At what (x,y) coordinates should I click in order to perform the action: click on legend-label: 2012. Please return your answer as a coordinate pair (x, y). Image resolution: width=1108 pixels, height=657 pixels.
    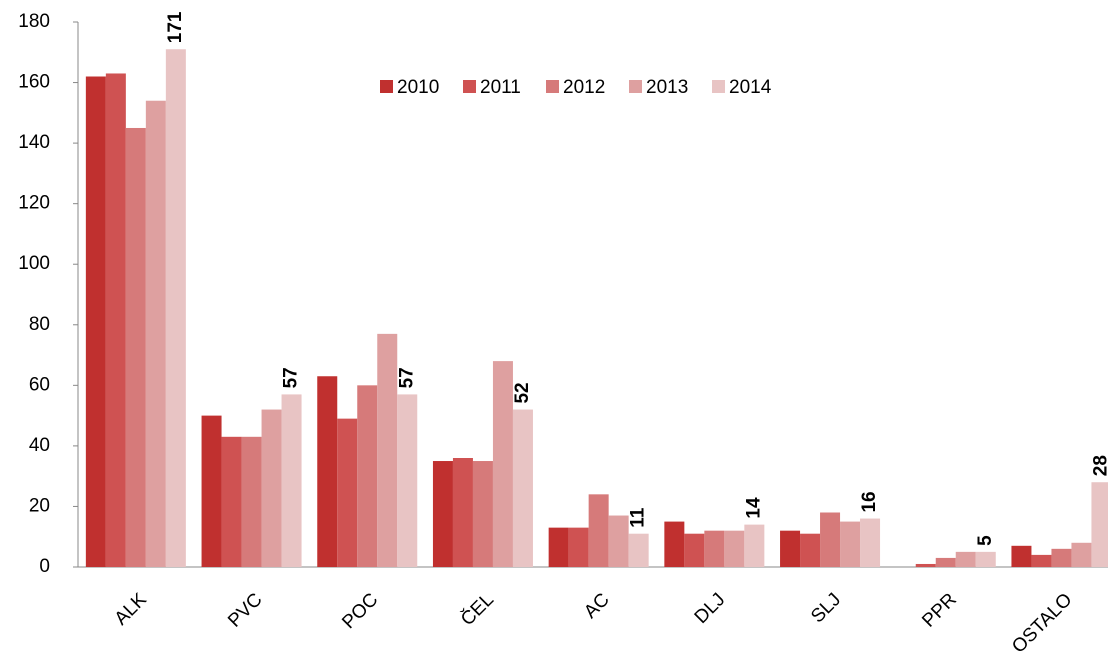
    Looking at the image, I should click on (584, 87).